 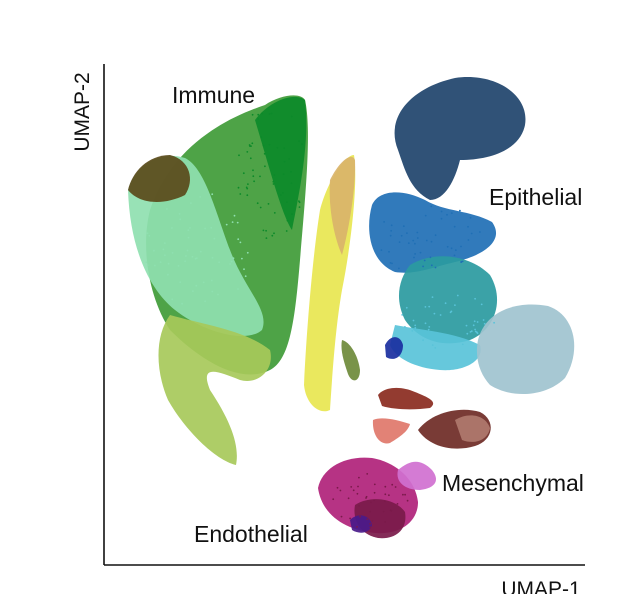 What do you see at coordinates (361, 524) in the screenshot?
I see `endothelial-cluster-indigo` at bounding box center [361, 524].